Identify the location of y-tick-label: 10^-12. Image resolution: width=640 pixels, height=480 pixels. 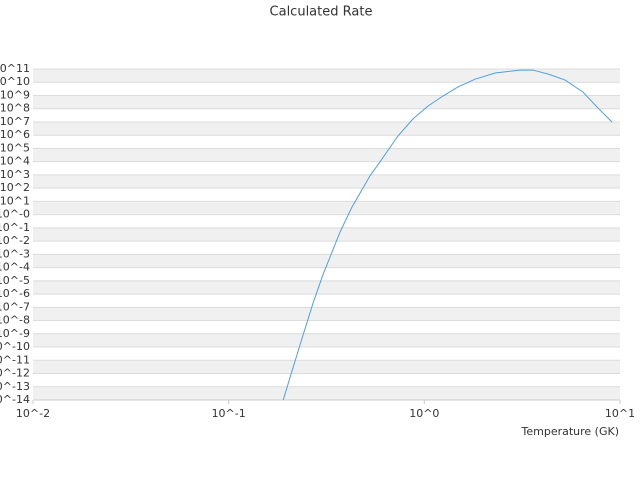
(15, 373).